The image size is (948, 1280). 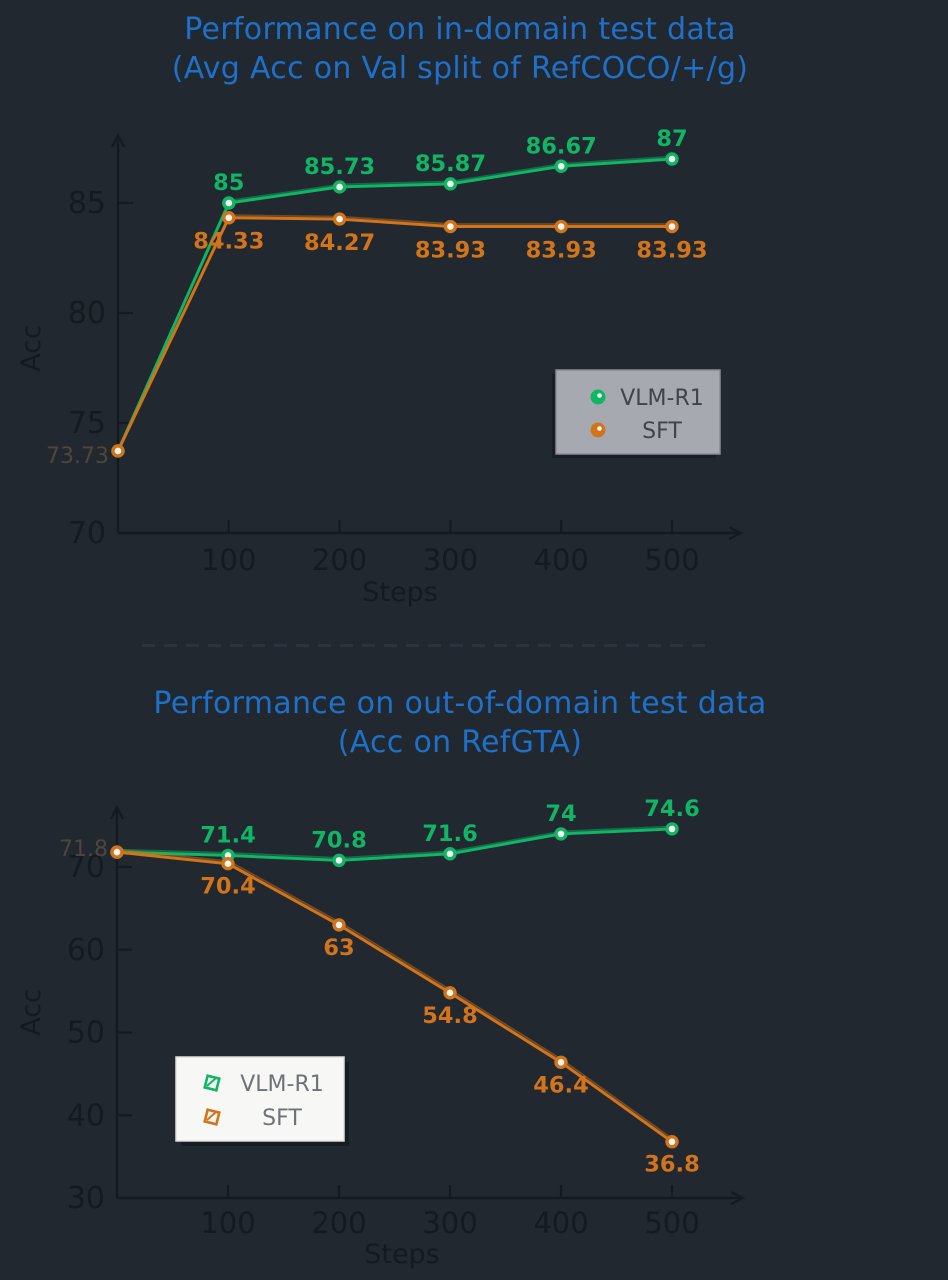 I want to click on section-divider, so click(x=425, y=645).